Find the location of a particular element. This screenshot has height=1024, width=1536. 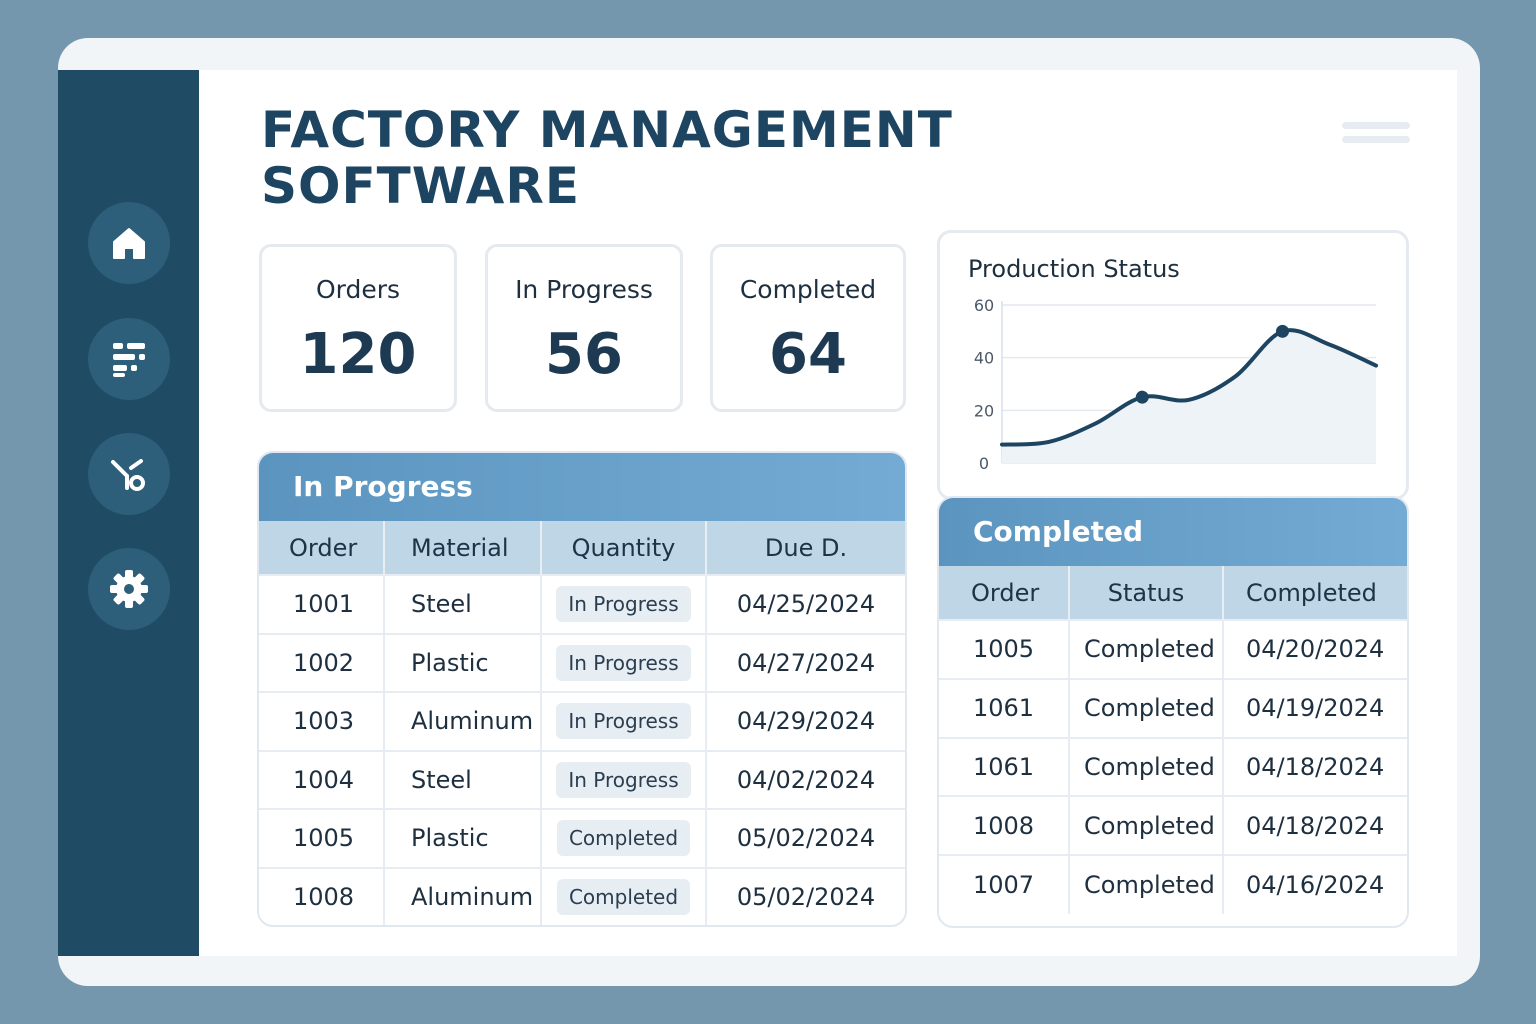

table-row: 1008 Completed 04/18/2024 is located at coordinates (1173, 825).